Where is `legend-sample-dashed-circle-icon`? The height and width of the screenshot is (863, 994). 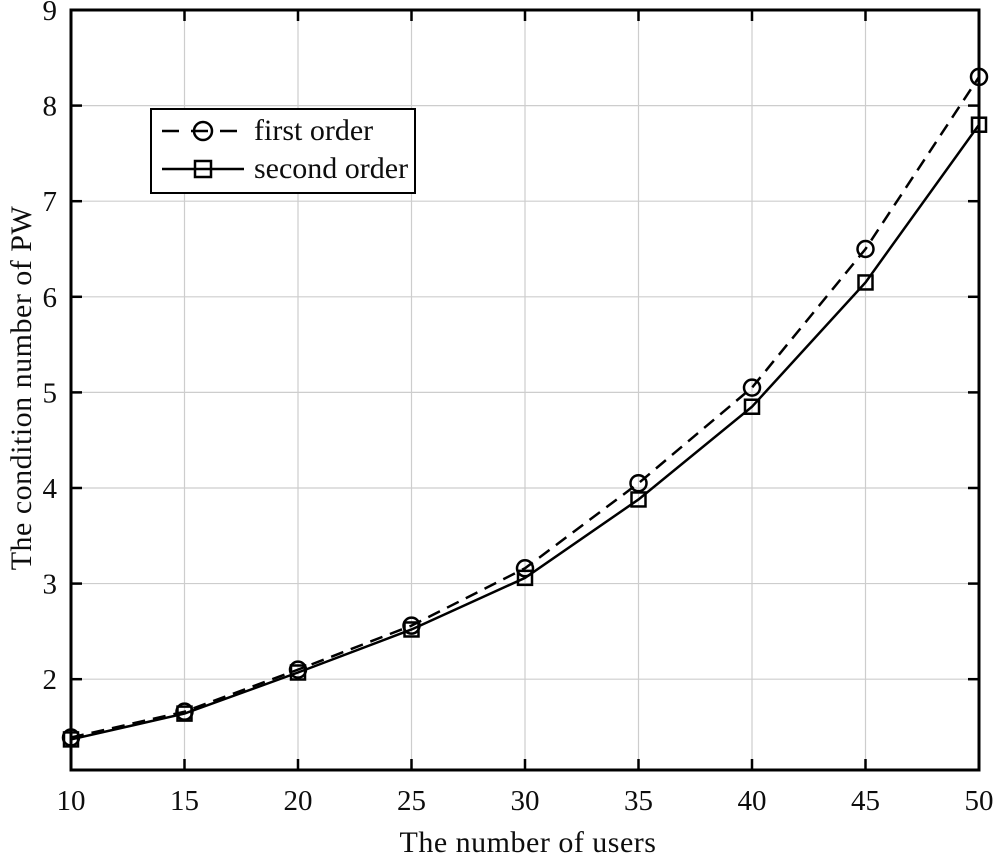
legend-sample-dashed-circle-icon is located at coordinates (203, 131).